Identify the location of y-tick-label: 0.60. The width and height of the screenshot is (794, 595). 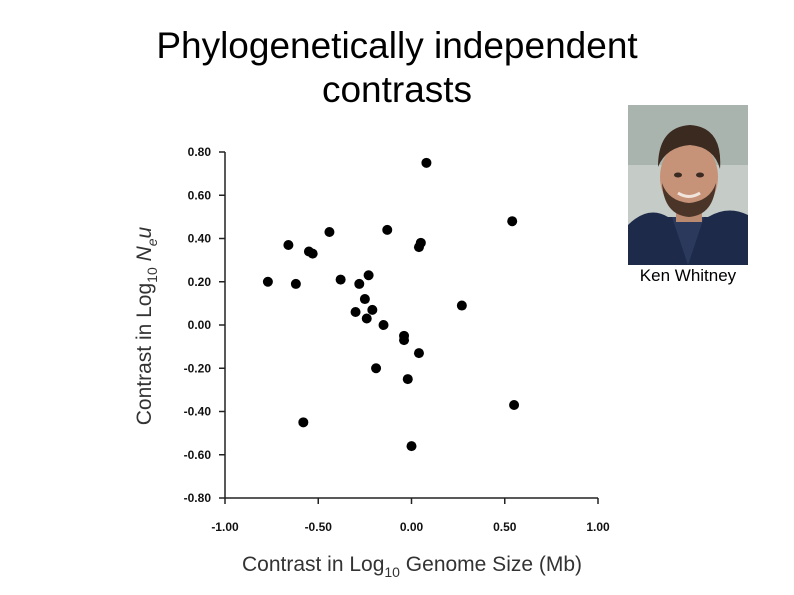
(200, 195).